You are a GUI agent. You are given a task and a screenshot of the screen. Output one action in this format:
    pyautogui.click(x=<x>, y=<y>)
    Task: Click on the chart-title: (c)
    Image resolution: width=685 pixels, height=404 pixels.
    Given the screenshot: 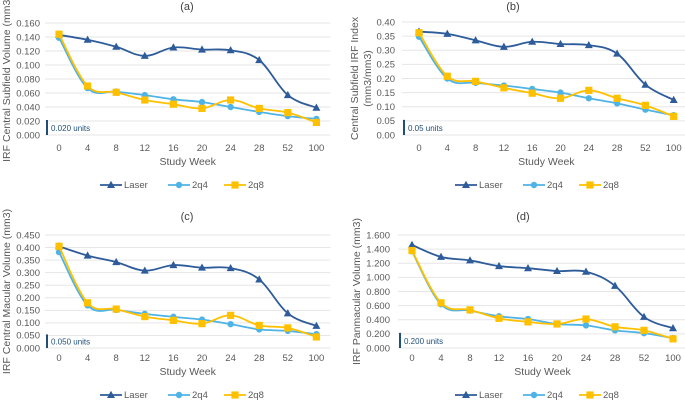 What is the action you would take?
    pyautogui.click(x=187, y=217)
    